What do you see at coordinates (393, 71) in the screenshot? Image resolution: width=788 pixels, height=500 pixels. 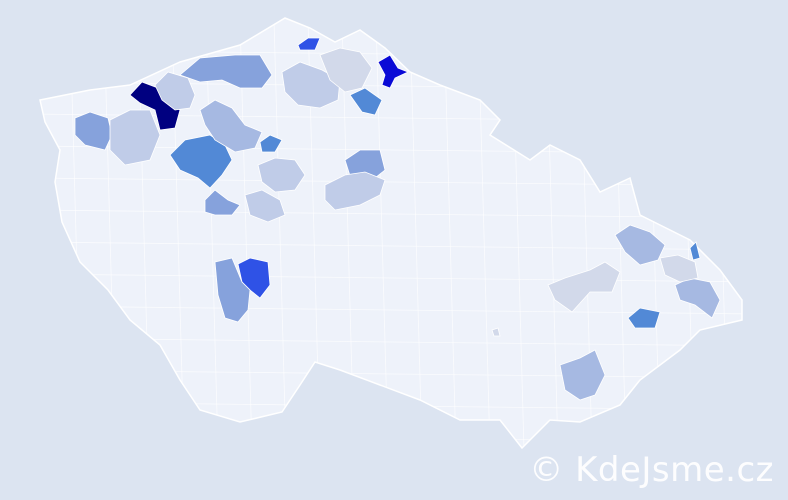 I see `district-level7` at bounding box center [393, 71].